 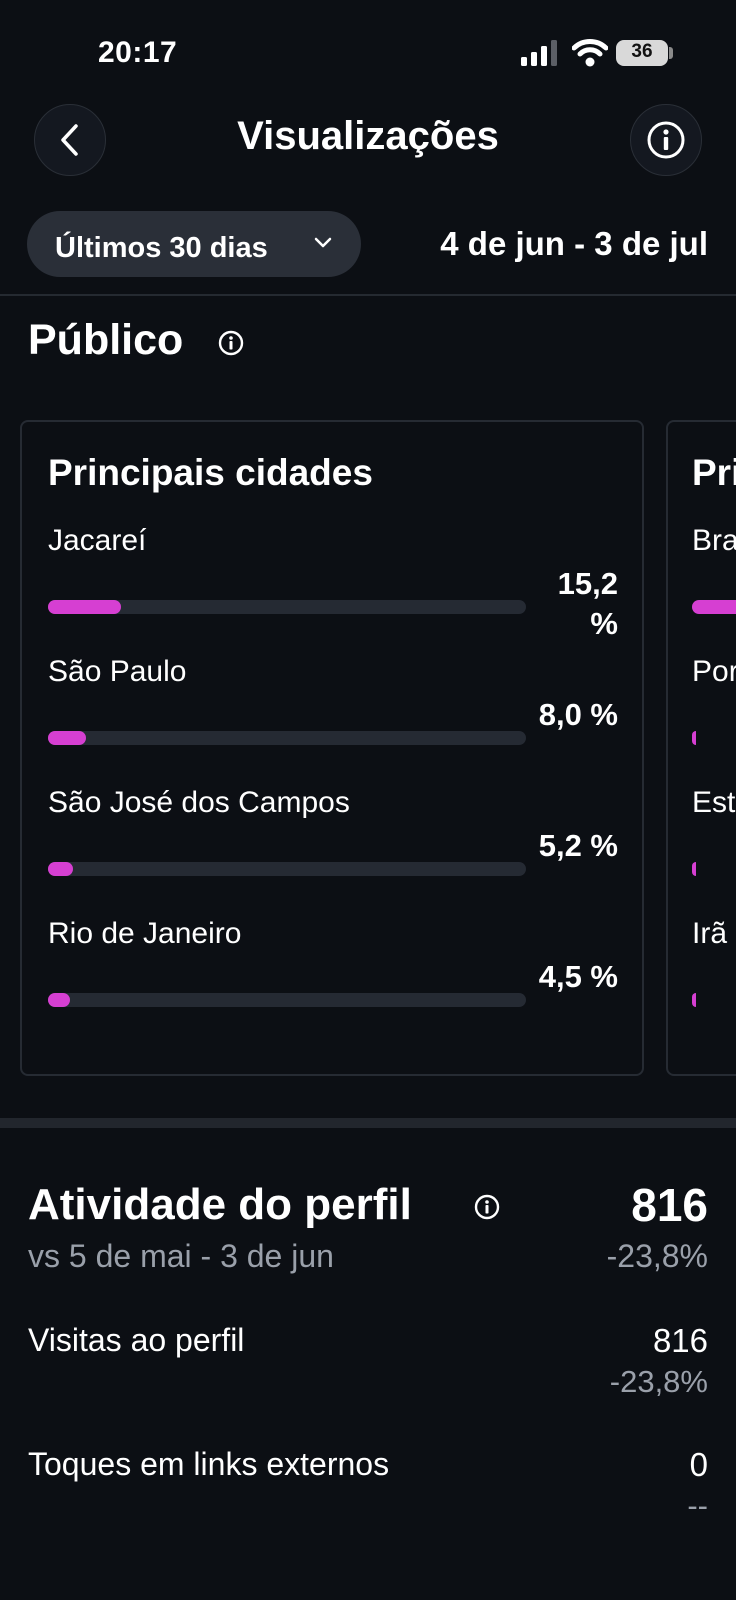 I want to click on metric-label: Toques em links externos, so click(x=209, y=1464).